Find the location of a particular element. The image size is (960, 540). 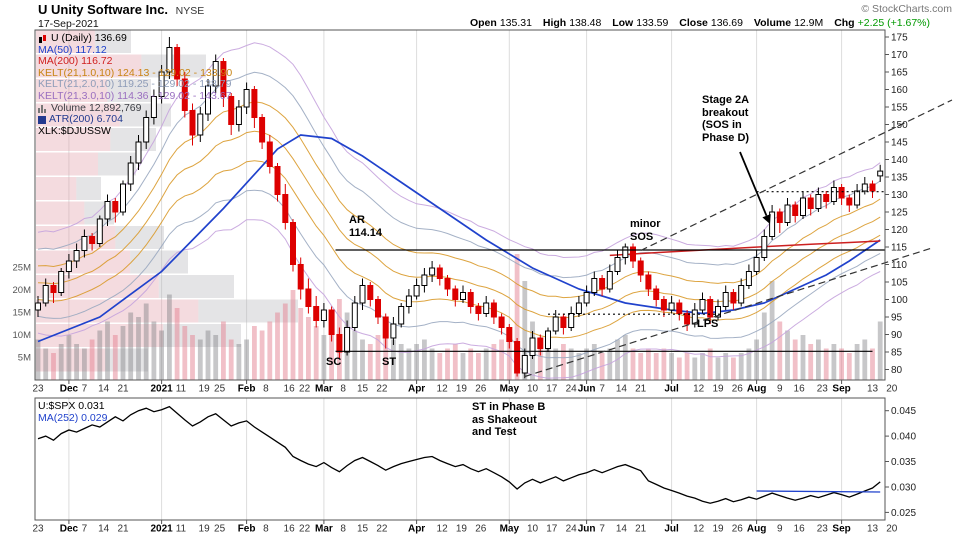

svg-text: 15M is located at coordinates (22, 313).